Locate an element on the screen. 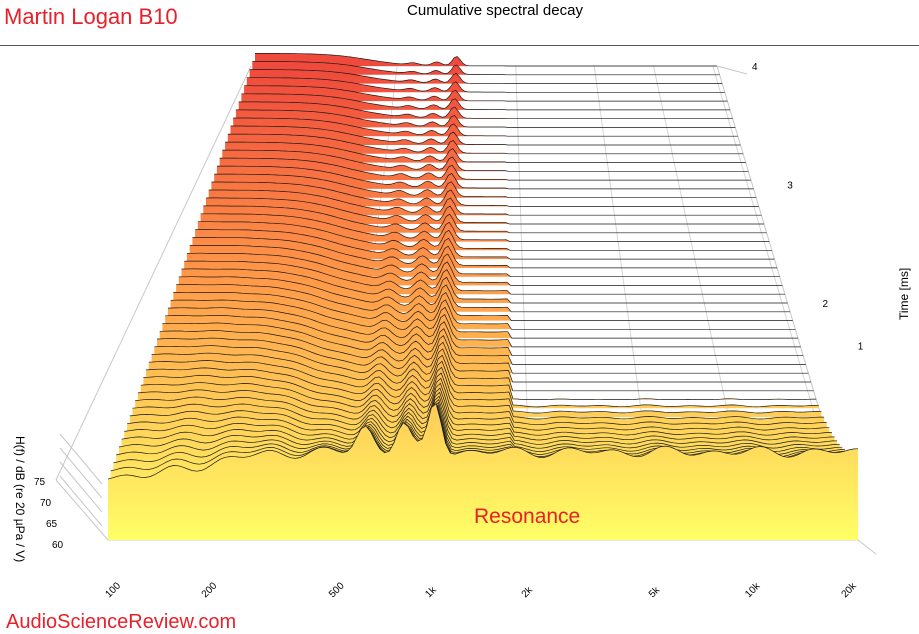 The width and height of the screenshot is (919, 634). time-tick-label: 3 is located at coordinates (790, 186).